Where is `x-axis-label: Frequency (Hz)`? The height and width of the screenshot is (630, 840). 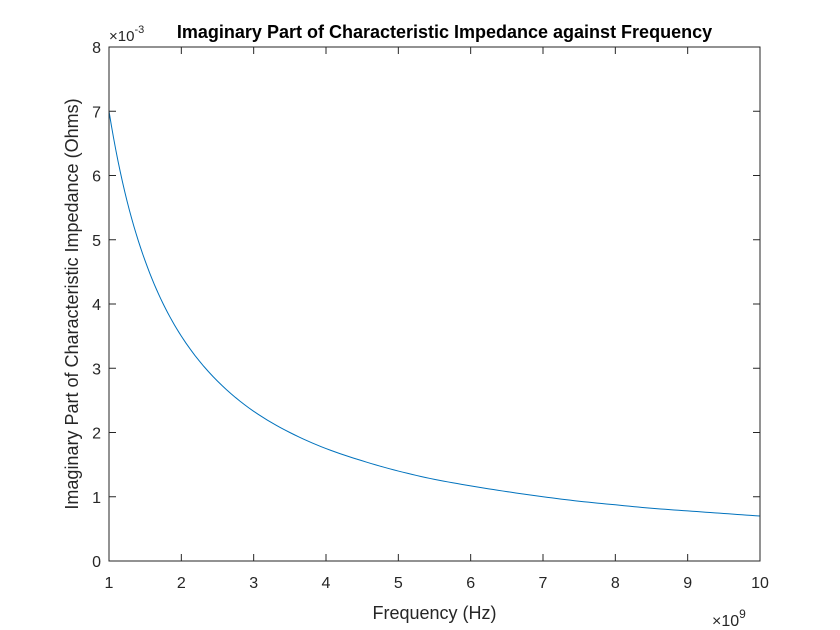 x-axis-label: Frequency (Hz) is located at coordinates (434, 613).